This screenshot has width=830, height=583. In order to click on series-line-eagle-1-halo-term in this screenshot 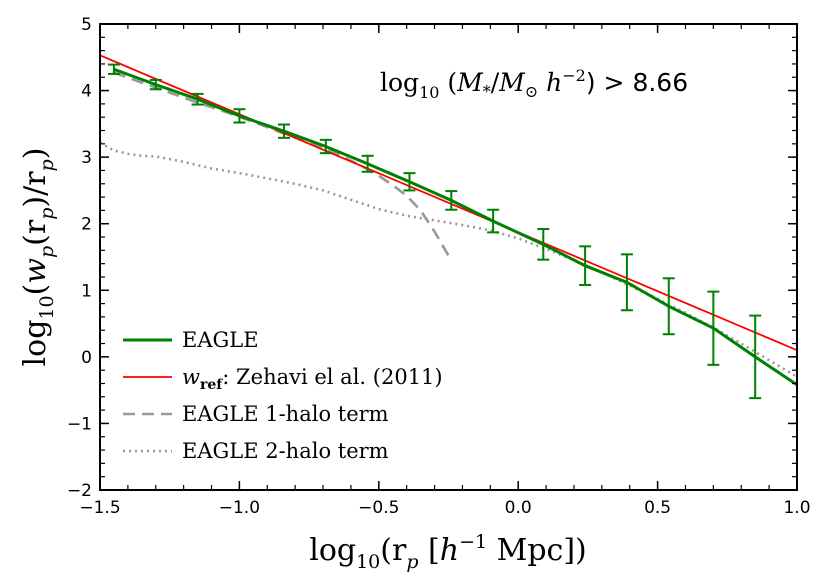, I will do `click(281, 164)`.